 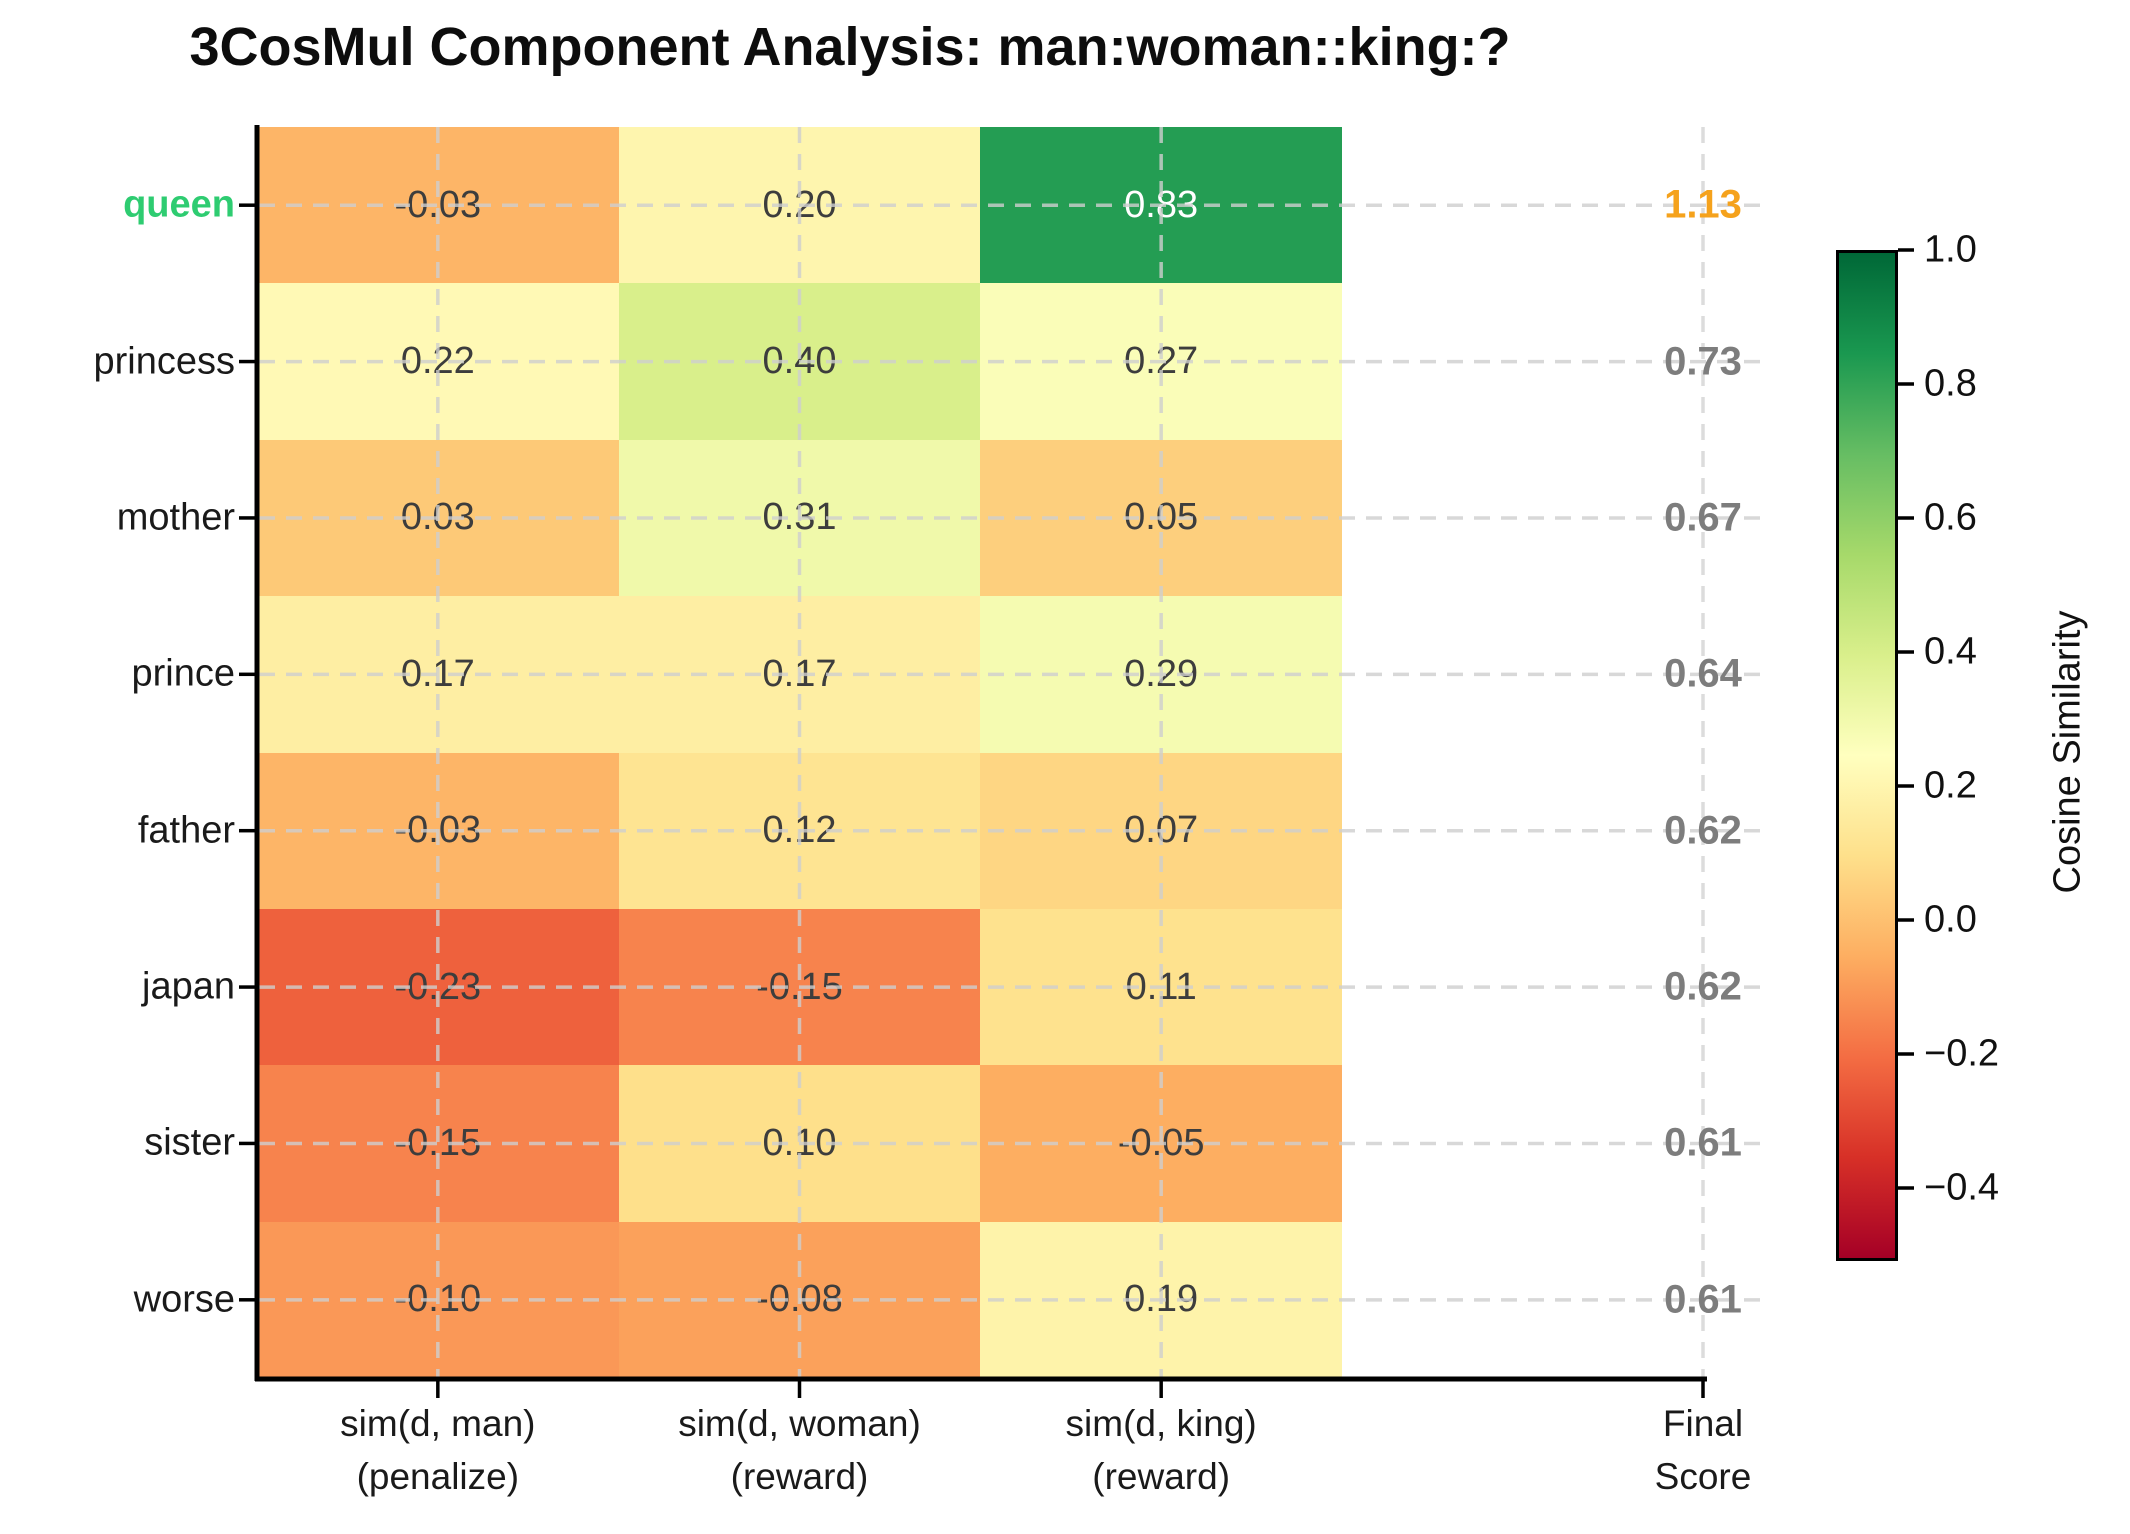 I want to click on x-label-line2: (penalize), so click(x=438, y=1476).